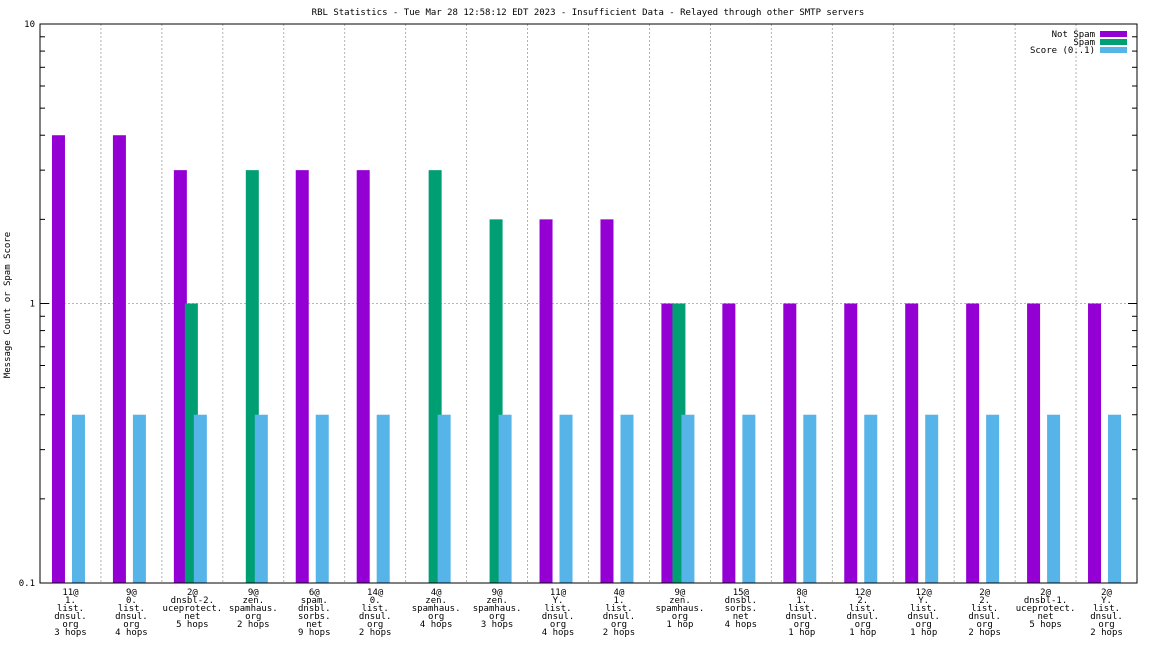  Describe the element at coordinates (70, 613) in the screenshot. I see `x-tick-label: 11@ 1. list. dnsul. org 3 hops` at that location.